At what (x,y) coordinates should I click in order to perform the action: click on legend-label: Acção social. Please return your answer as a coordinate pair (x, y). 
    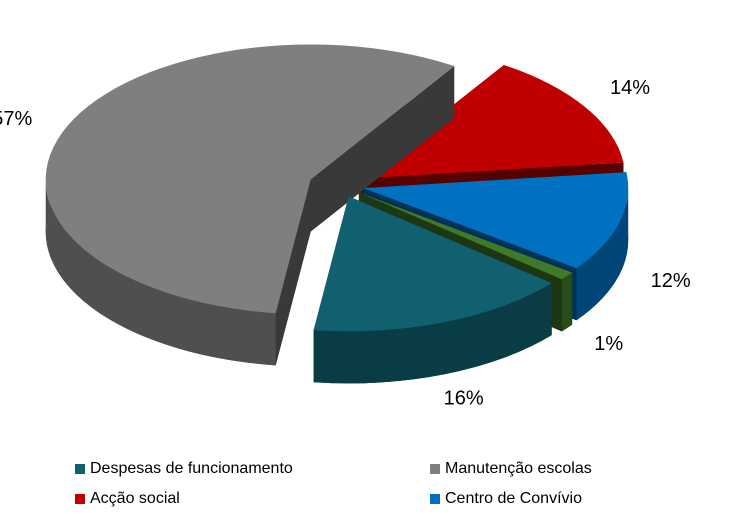
    Looking at the image, I should click on (135, 498).